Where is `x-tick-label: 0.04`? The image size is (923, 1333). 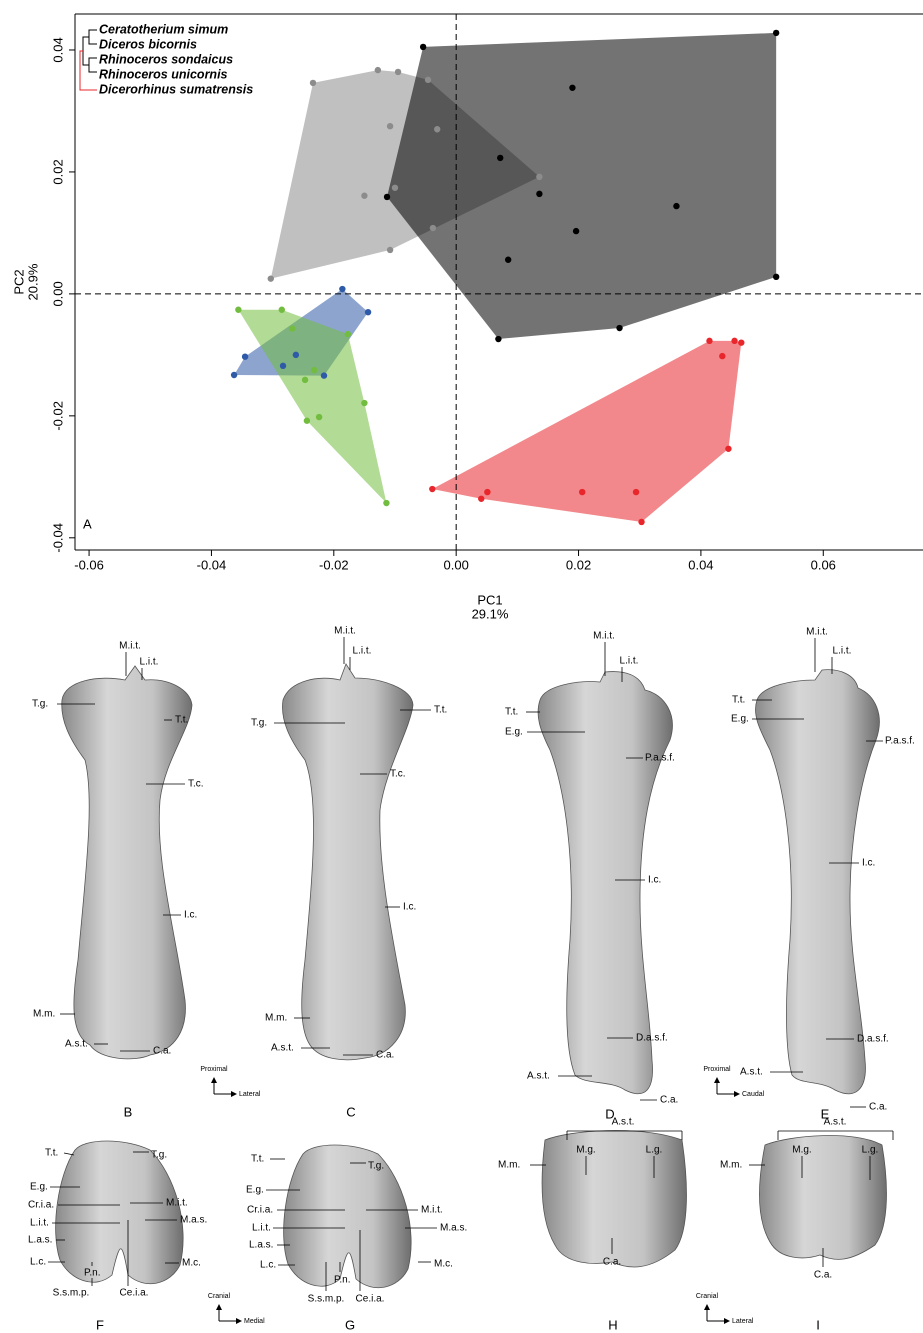 x-tick-label: 0.04 is located at coordinates (700, 564).